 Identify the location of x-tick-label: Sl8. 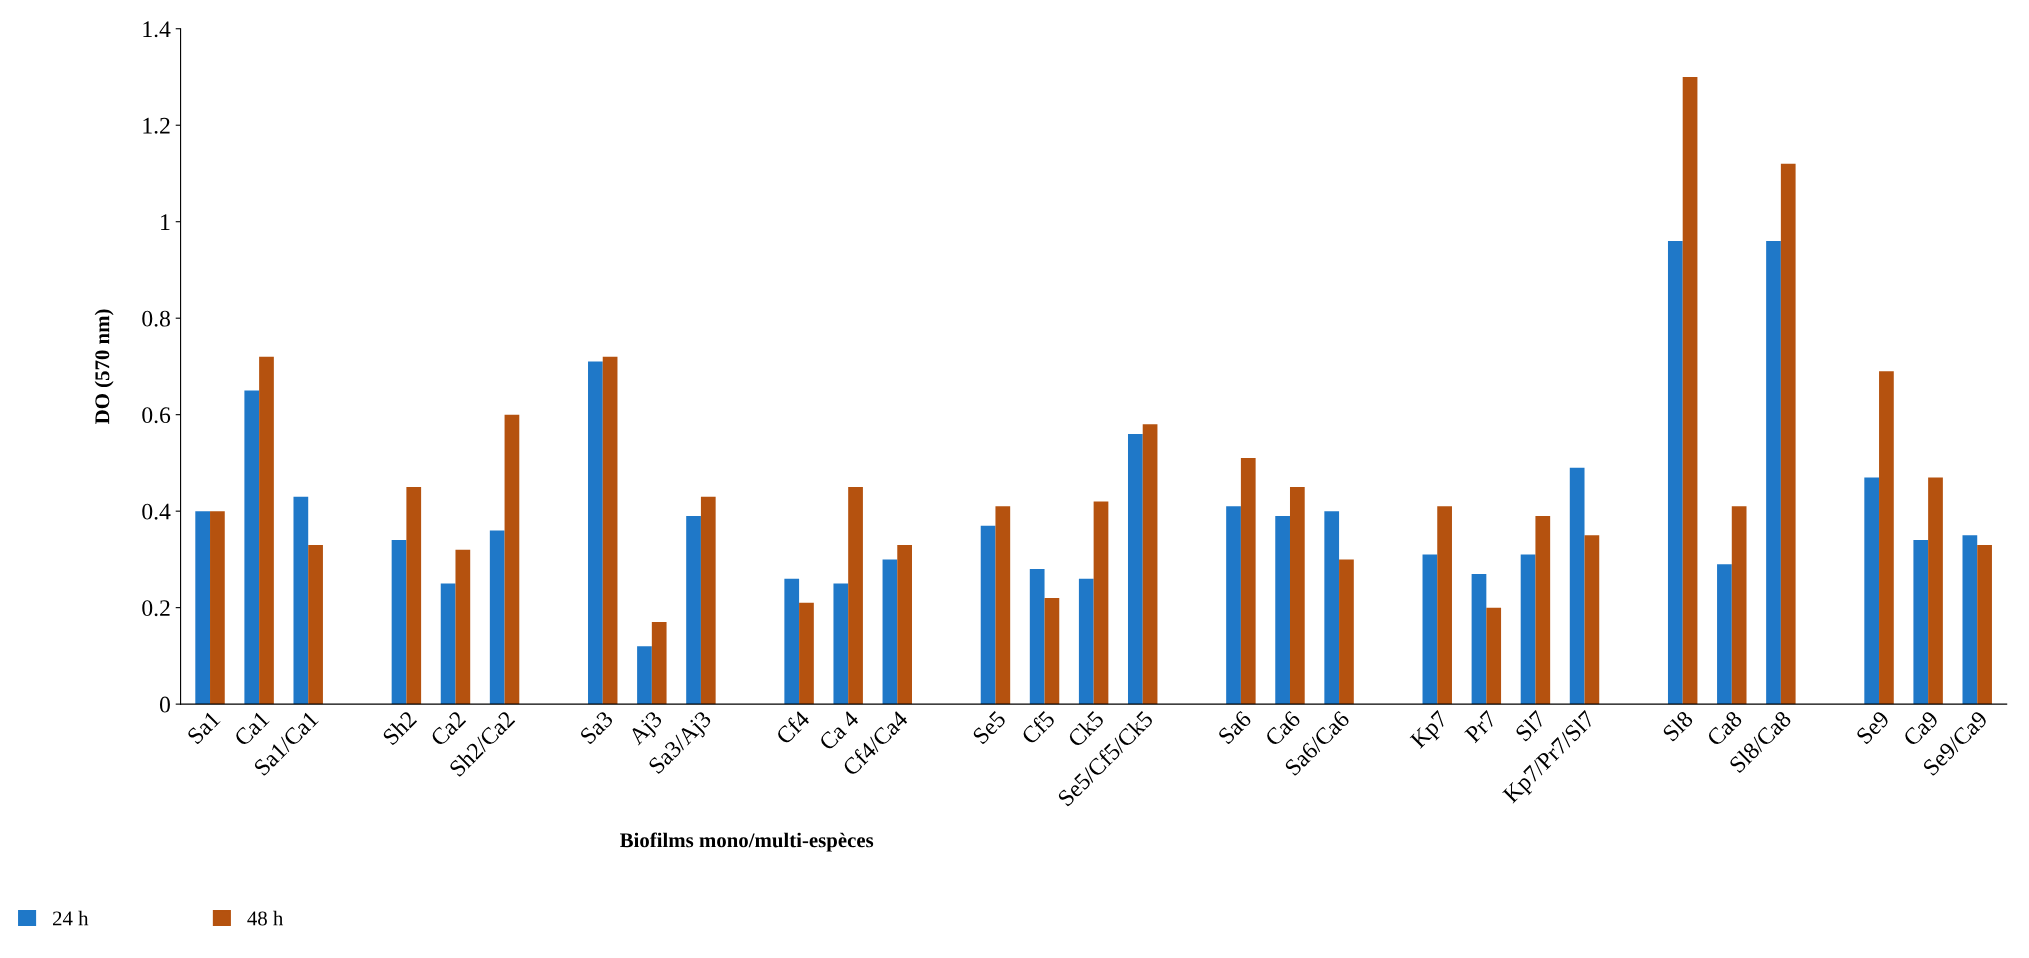
(1677, 725).